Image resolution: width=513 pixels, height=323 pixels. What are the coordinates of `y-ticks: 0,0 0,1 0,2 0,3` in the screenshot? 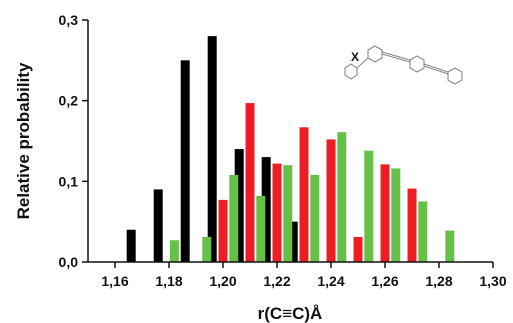 It's located at (73, 141).